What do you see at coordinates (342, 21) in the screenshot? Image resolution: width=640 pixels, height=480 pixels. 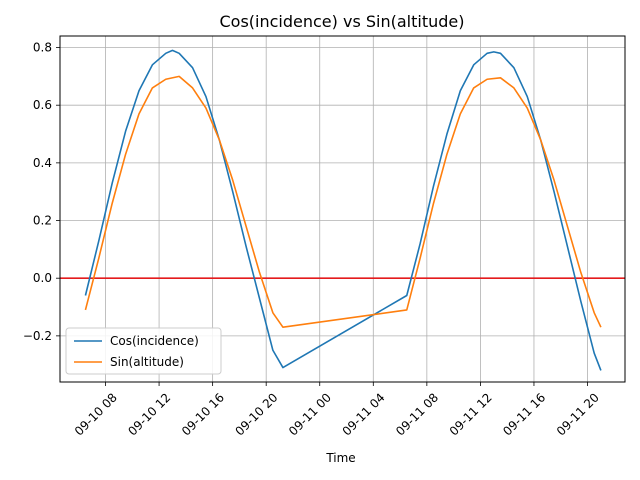 I see `chart-title: Cos(incidence) vs Sin(altitude)` at bounding box center [342, 21].